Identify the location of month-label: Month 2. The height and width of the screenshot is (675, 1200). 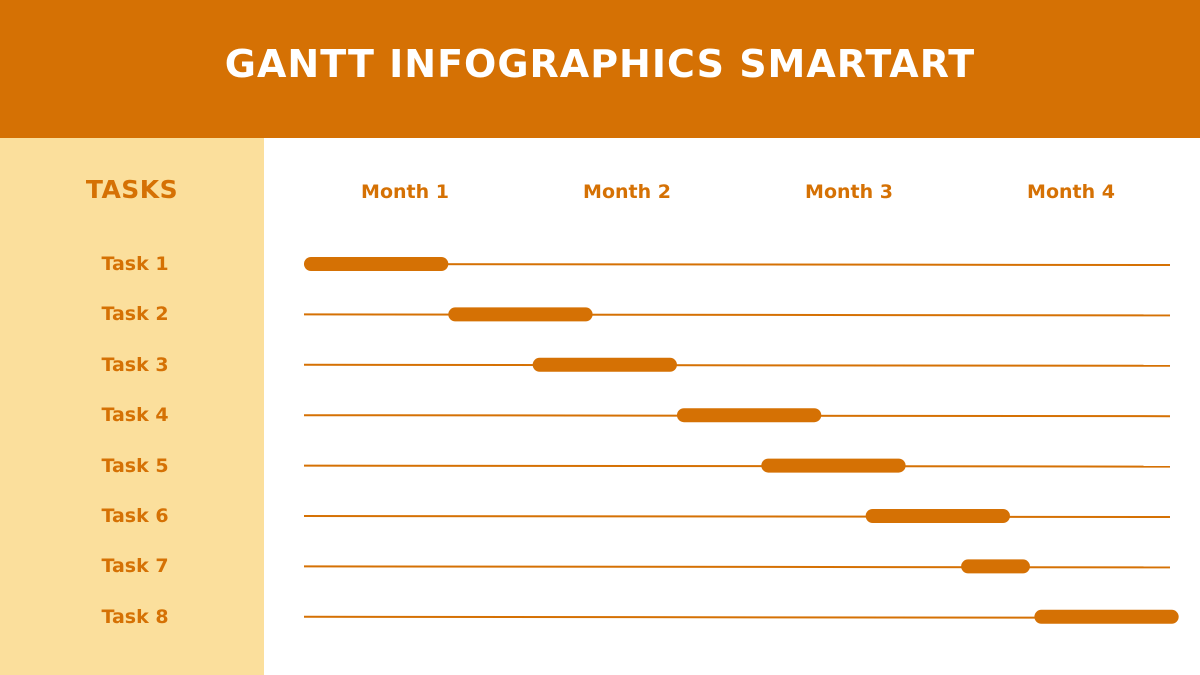
(627, 192).